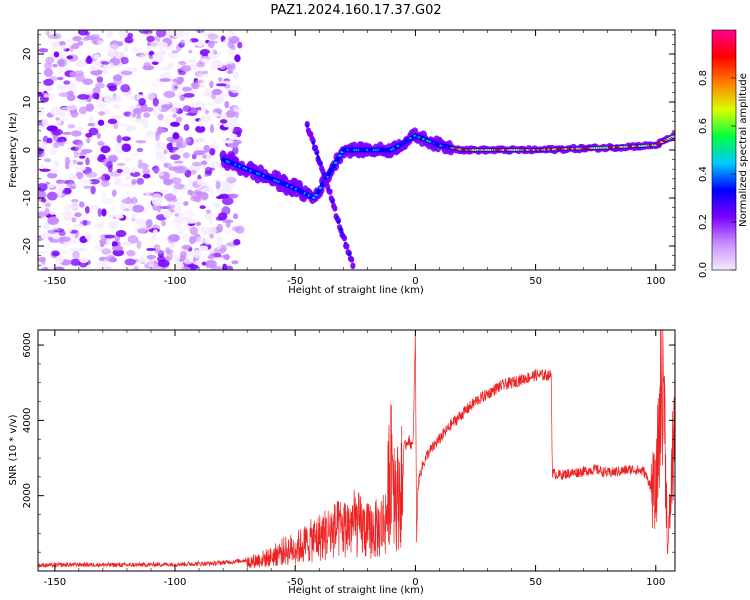 The height and width of the screenshot is (600, 750). What do you see at coordinates (743, 150) in the screenshot?
I see `colorbar-label: Normalized spectral amplitude` at bounding box center [743, 150].